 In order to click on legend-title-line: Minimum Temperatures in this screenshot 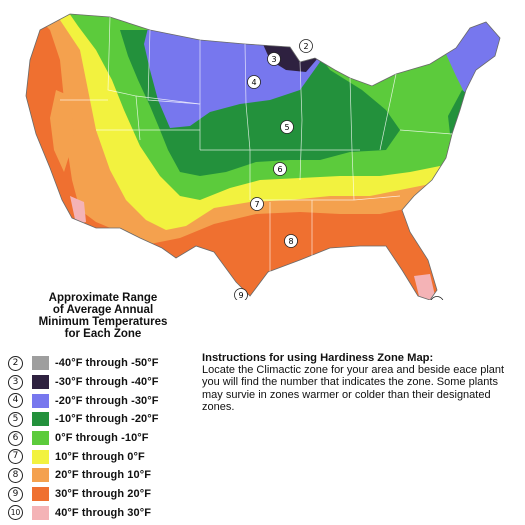, I will do `click(103, 322)`.